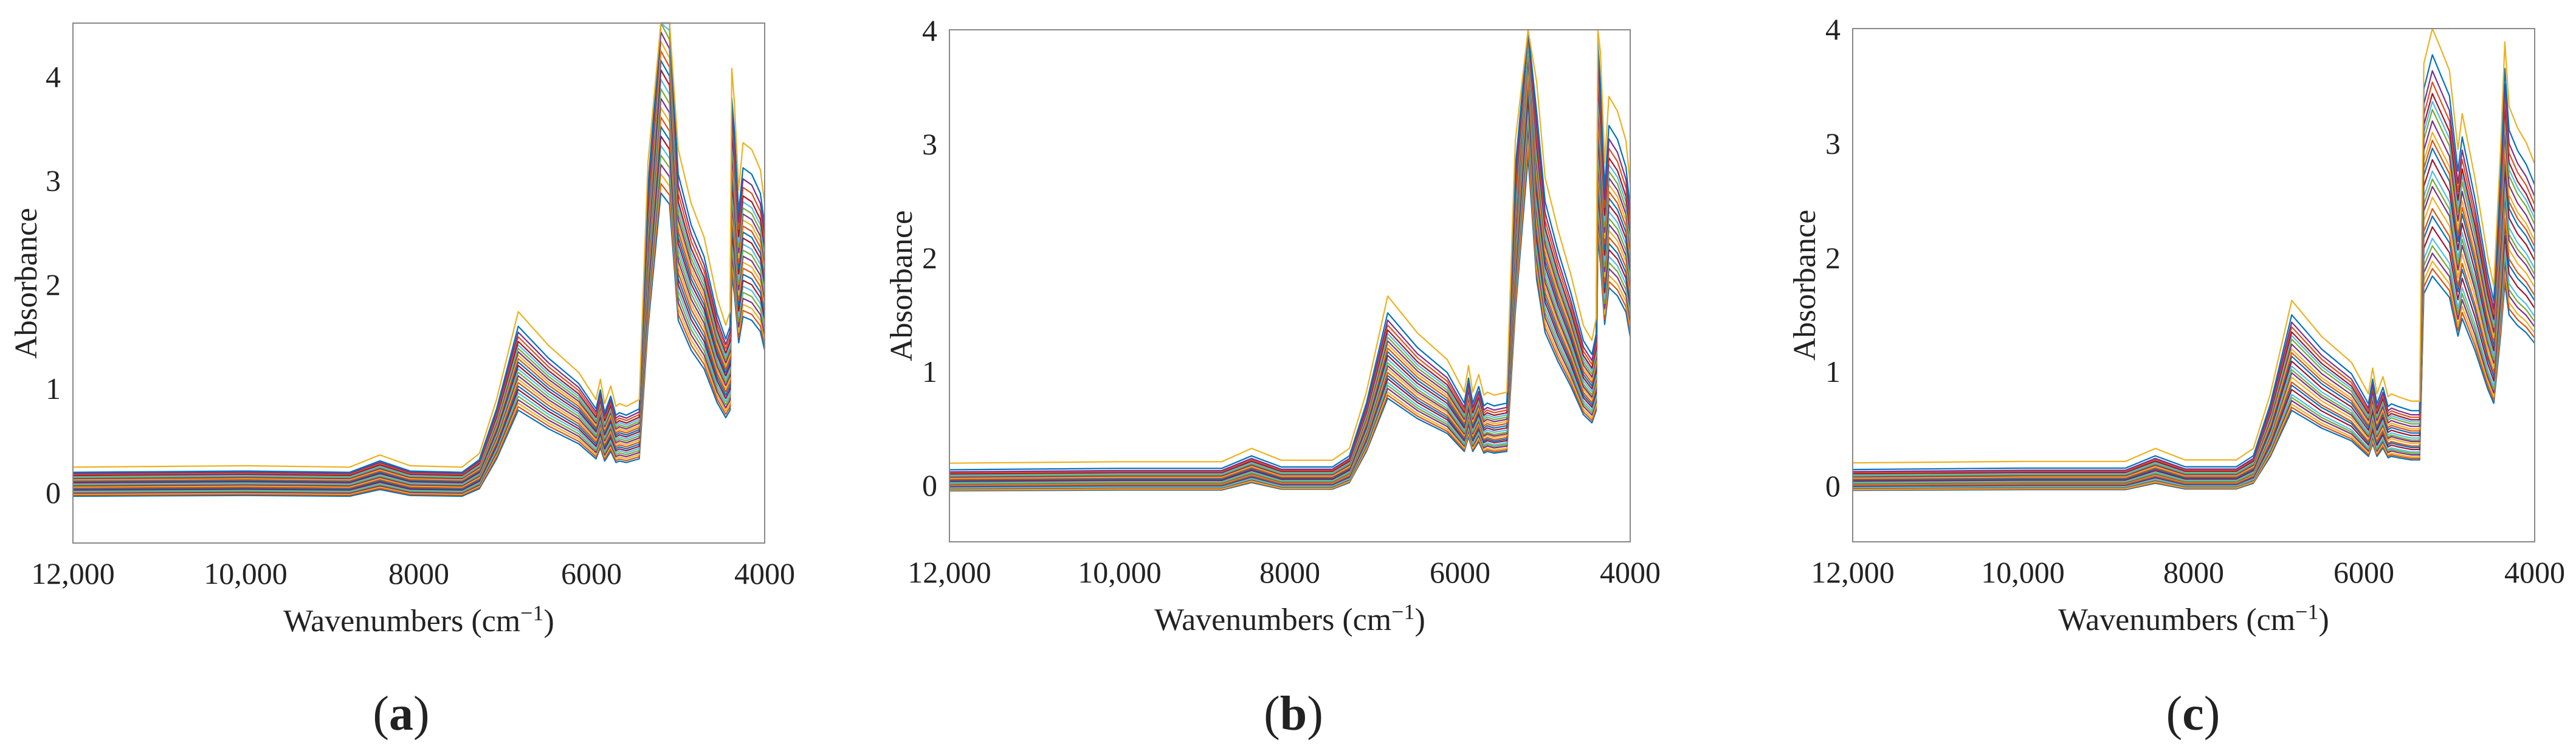  What do you see at coordinates (1315, 714) in the screenshot?
I see `panel-b-label-close-paren: )` at bounding box center [1315, 714].